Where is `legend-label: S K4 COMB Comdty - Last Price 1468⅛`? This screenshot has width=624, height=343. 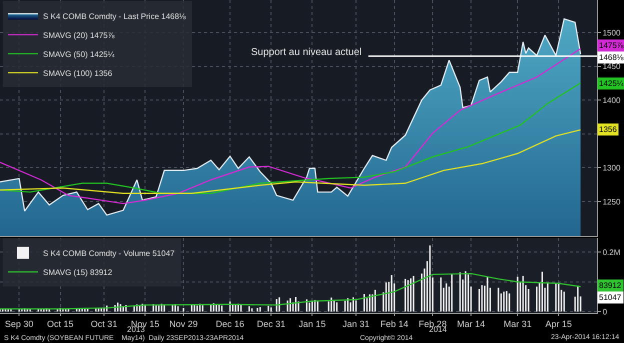
legend-label: S K4 COMB Comdty - Last Price 1468⅛ is located at coordinates (114, 16).